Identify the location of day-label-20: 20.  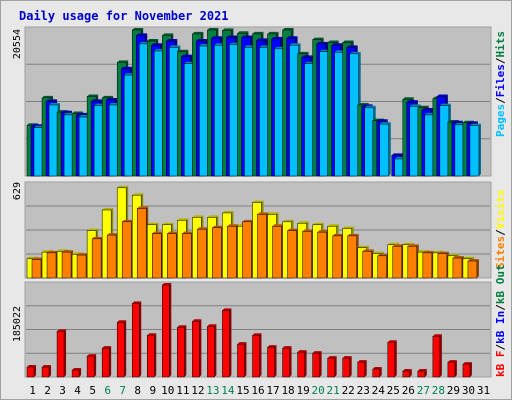
(318, 390).